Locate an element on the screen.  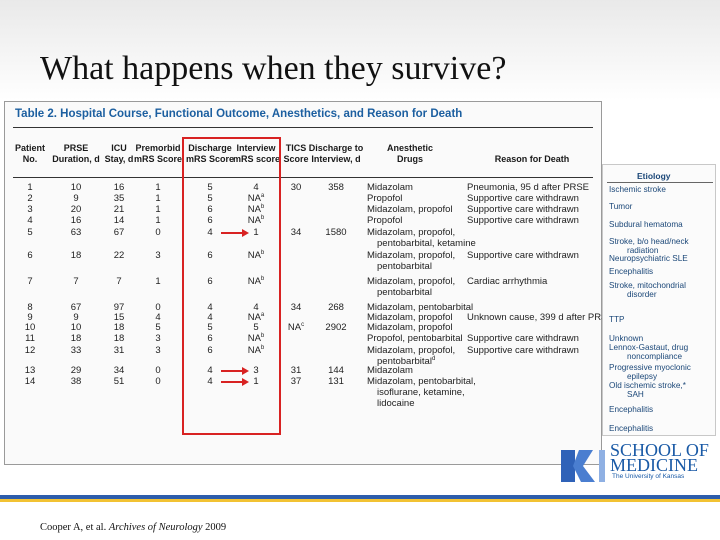
header-prse: PRSE Duration, d is located at coordinates (76, 153).